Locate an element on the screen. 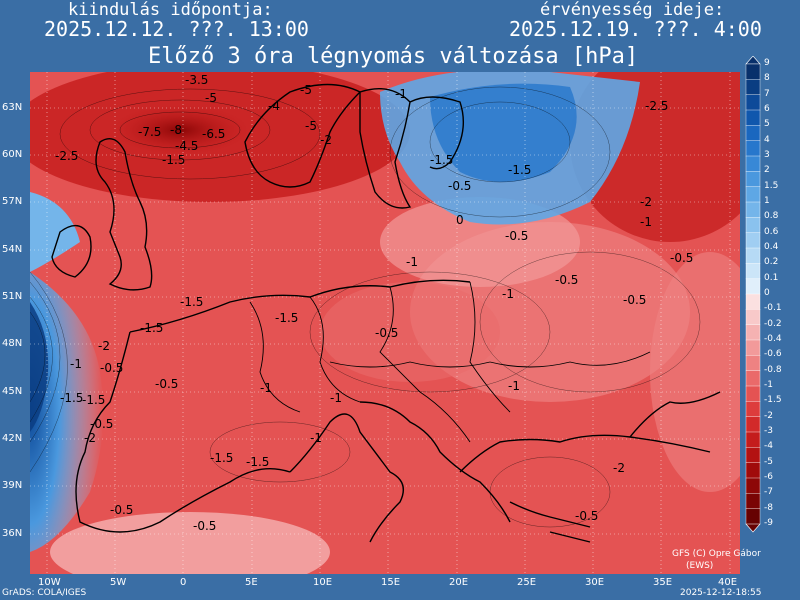  colorbar-tick-label: -0.6 is located at coordinates (773, 354).